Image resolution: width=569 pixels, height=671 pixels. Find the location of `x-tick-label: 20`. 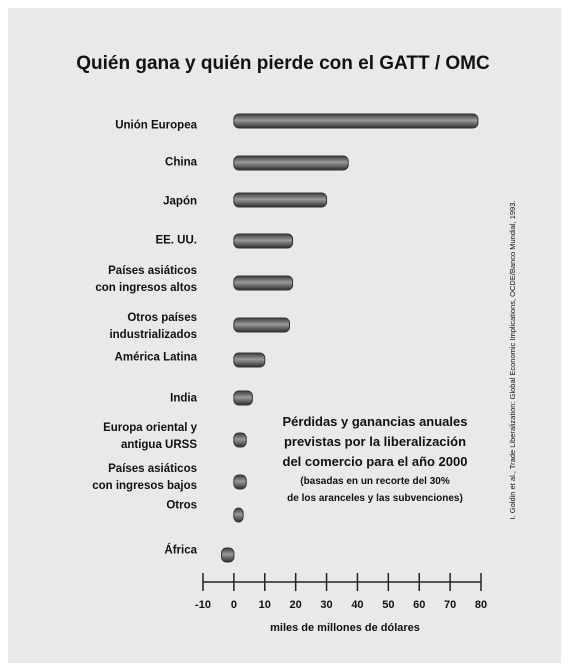

x-tick-label: 20 is located at coordinates (296, 605).